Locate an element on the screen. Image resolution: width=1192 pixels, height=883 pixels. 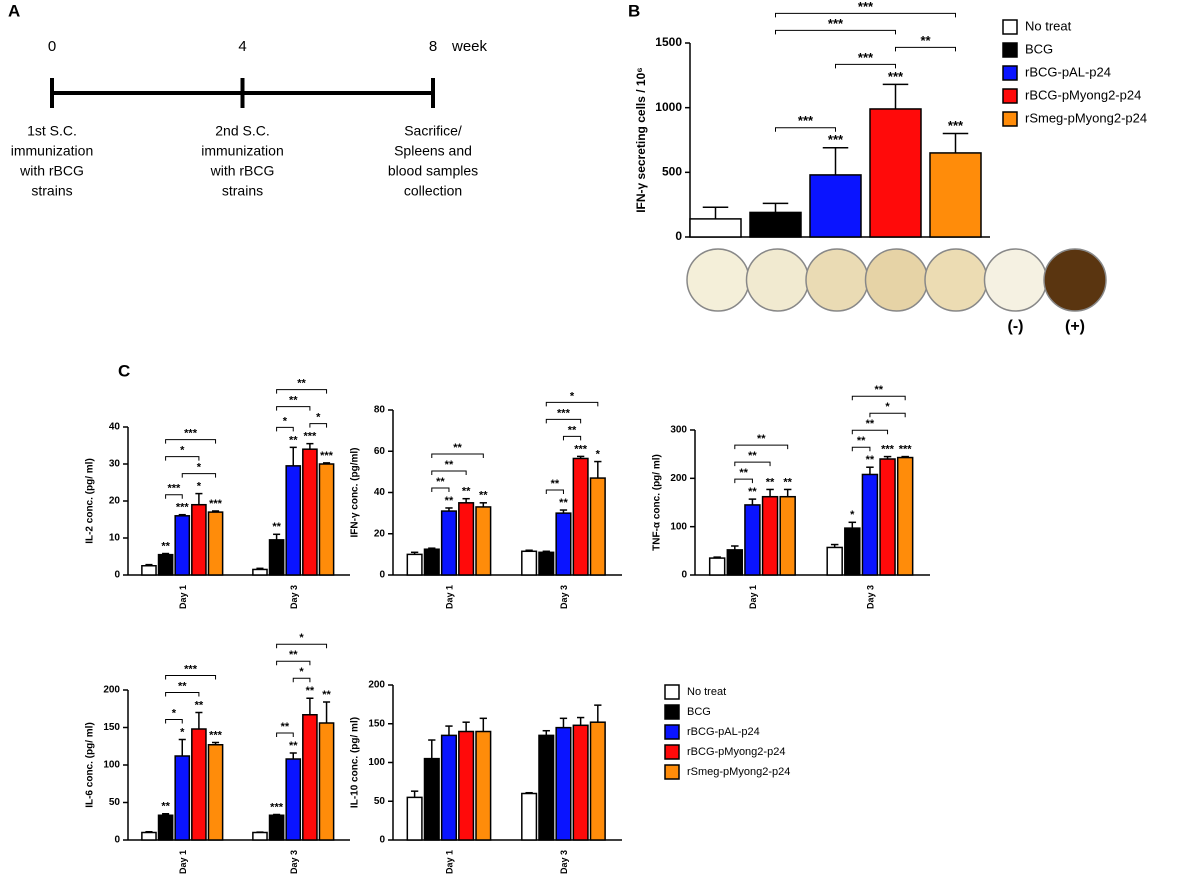
legend-label: rBCG-pMyong2-p24 is located at coordinates (1083, 94).